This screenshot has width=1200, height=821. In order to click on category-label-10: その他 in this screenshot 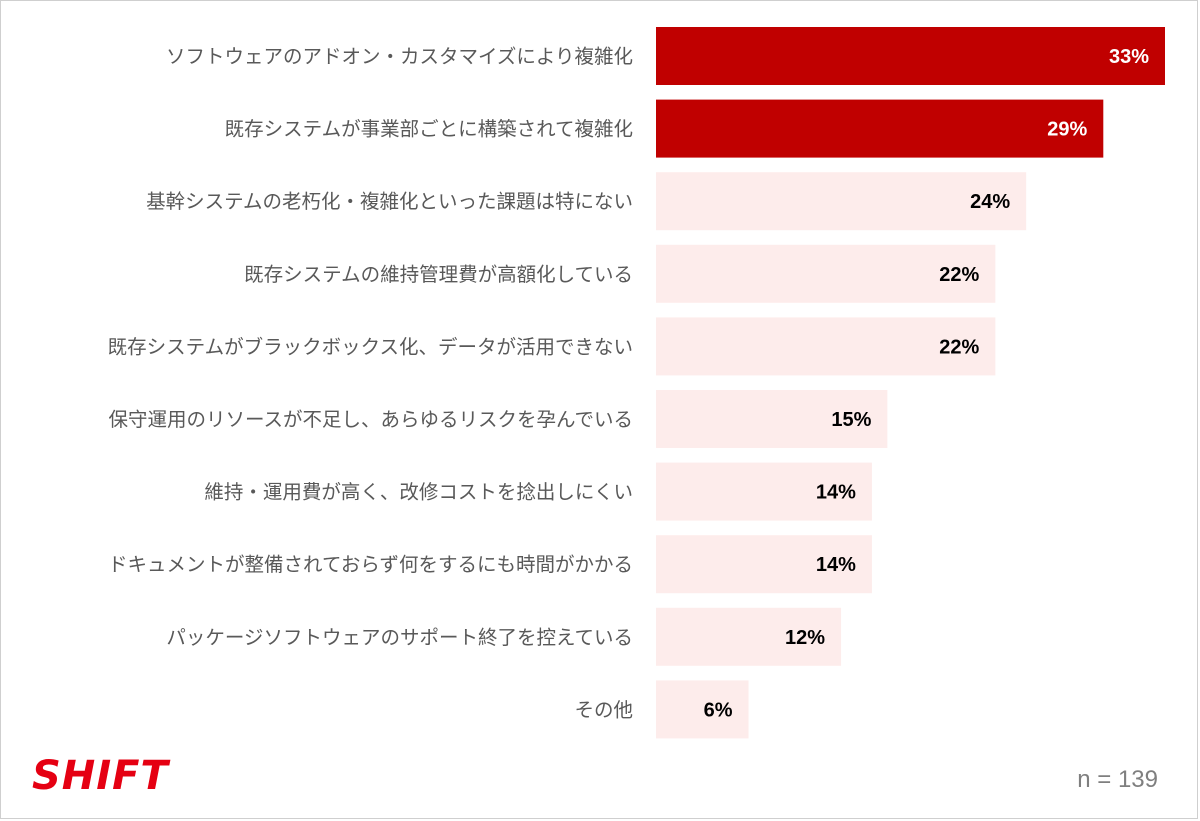, I will do `click(603, 709)`.